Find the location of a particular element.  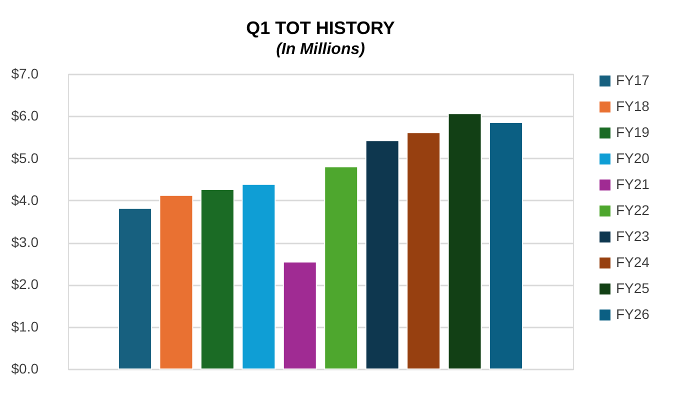

legend-label: FY25 is located at coordinates (633, 288).